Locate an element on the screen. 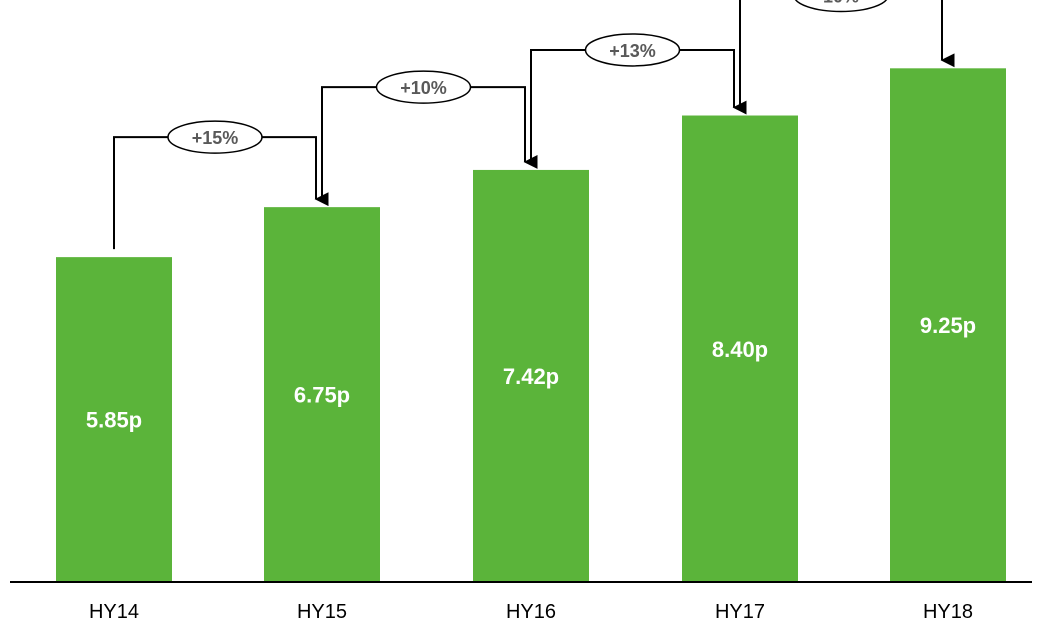  bar-hy14 is located at coordinates (114, 419).